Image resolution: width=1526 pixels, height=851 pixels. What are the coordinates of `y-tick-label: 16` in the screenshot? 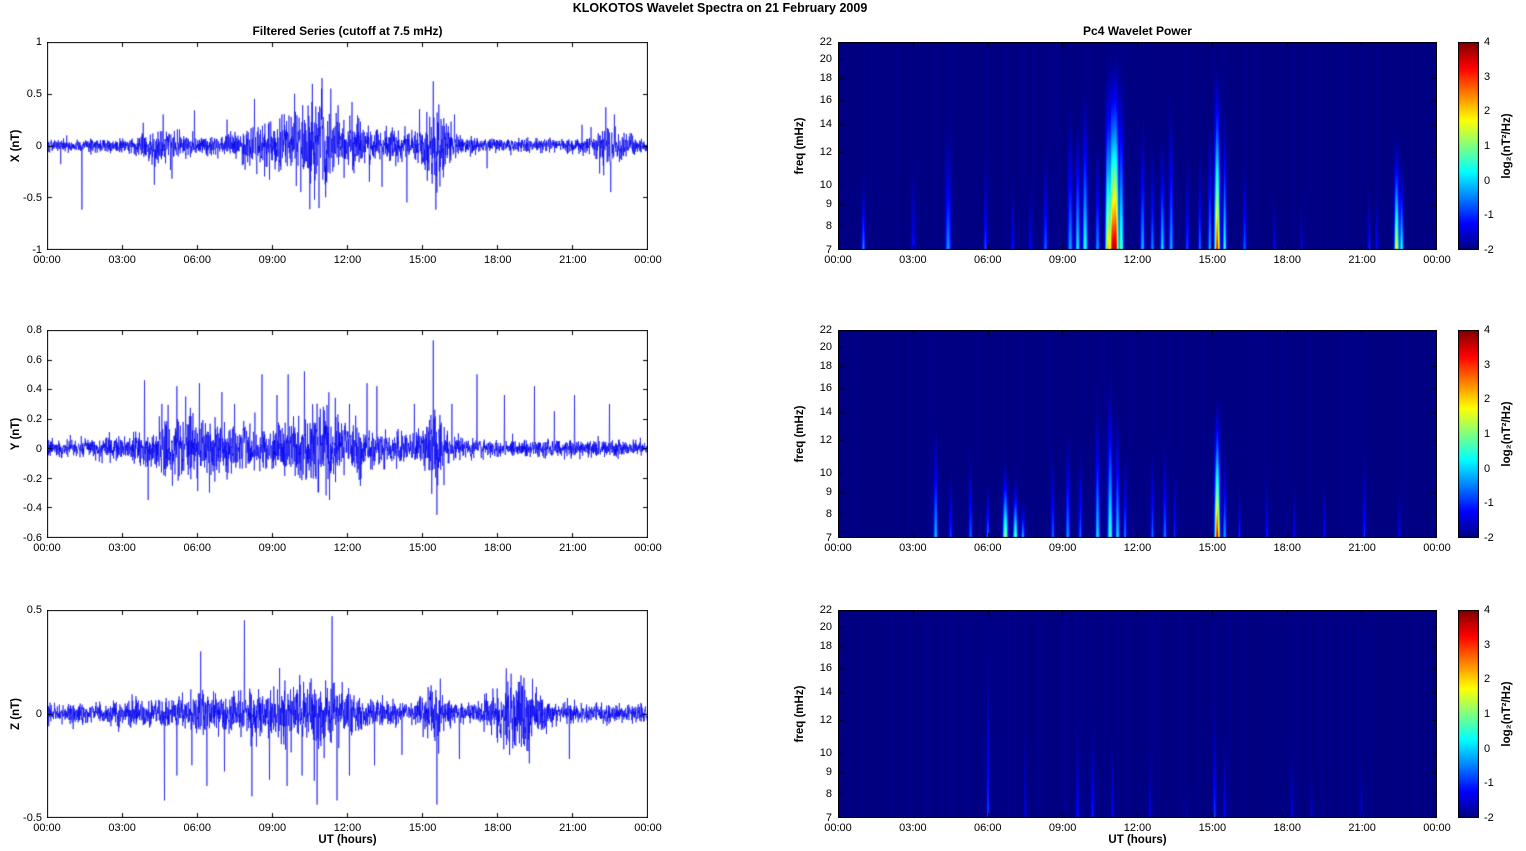 It's located at (825, 667).